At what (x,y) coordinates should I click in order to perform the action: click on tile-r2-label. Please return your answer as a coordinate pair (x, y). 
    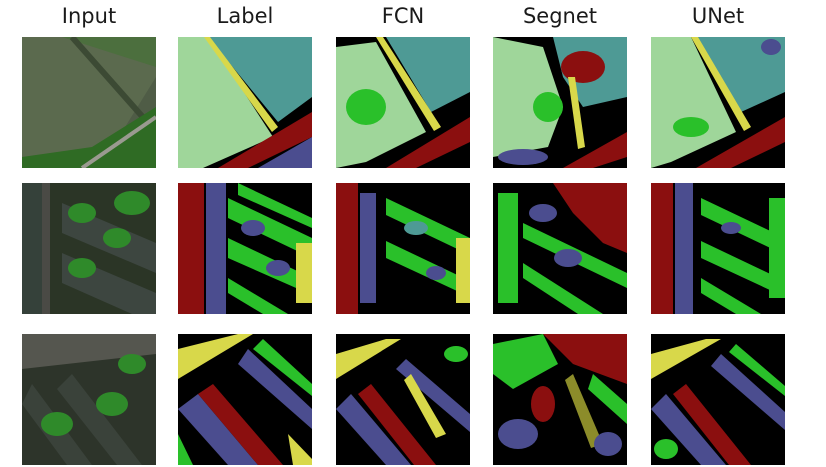
    Looking at the image, I should click on (245, 248).